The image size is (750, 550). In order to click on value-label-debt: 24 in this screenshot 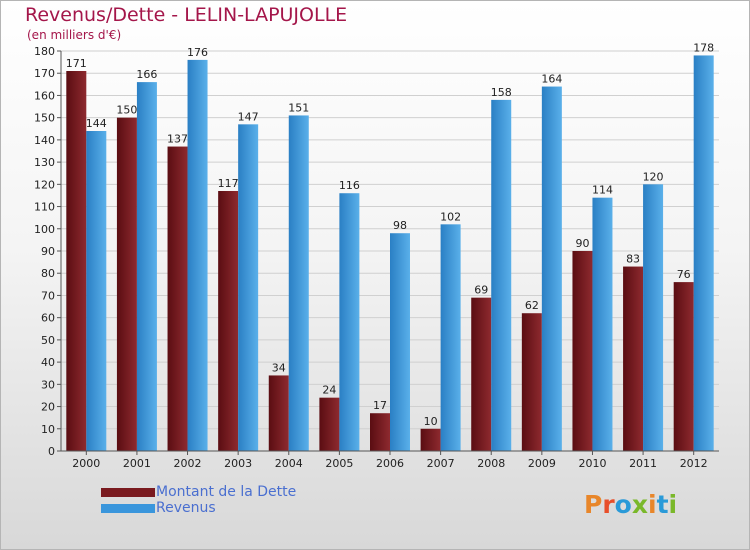, I will do `click(329, 390)`.